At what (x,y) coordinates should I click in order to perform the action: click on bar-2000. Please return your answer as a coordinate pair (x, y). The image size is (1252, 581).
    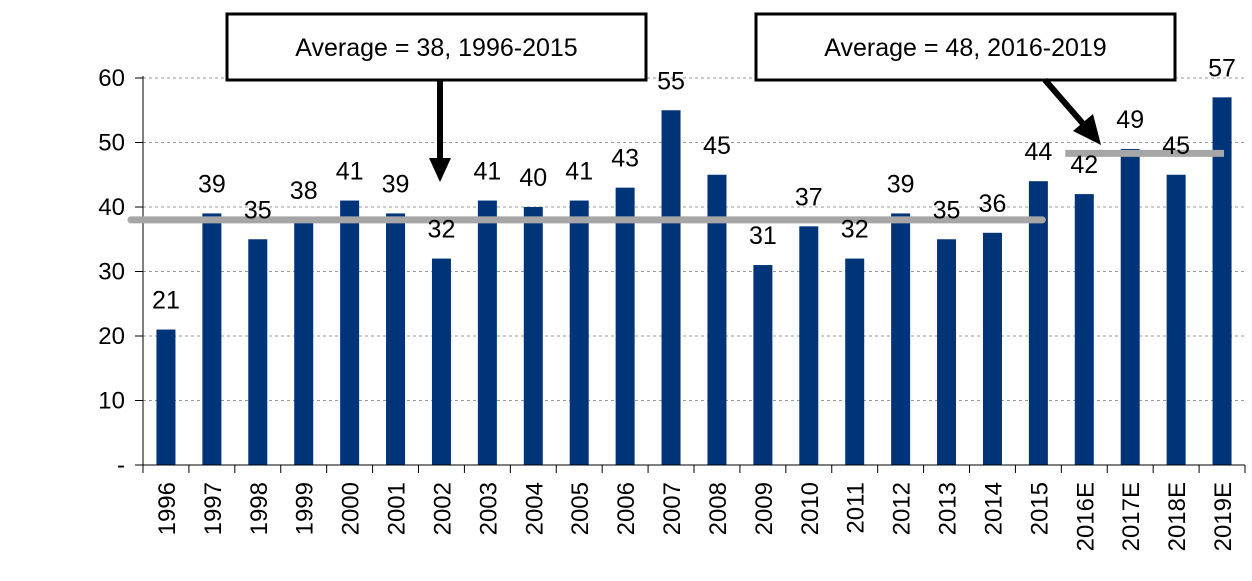
    Looking at the image, I should click on (350, 333).